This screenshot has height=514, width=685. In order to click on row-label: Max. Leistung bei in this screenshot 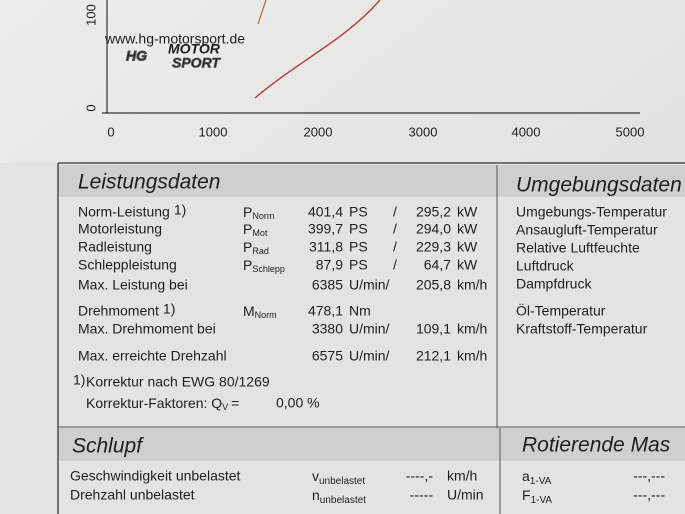, I will do `click(133, 285)`.